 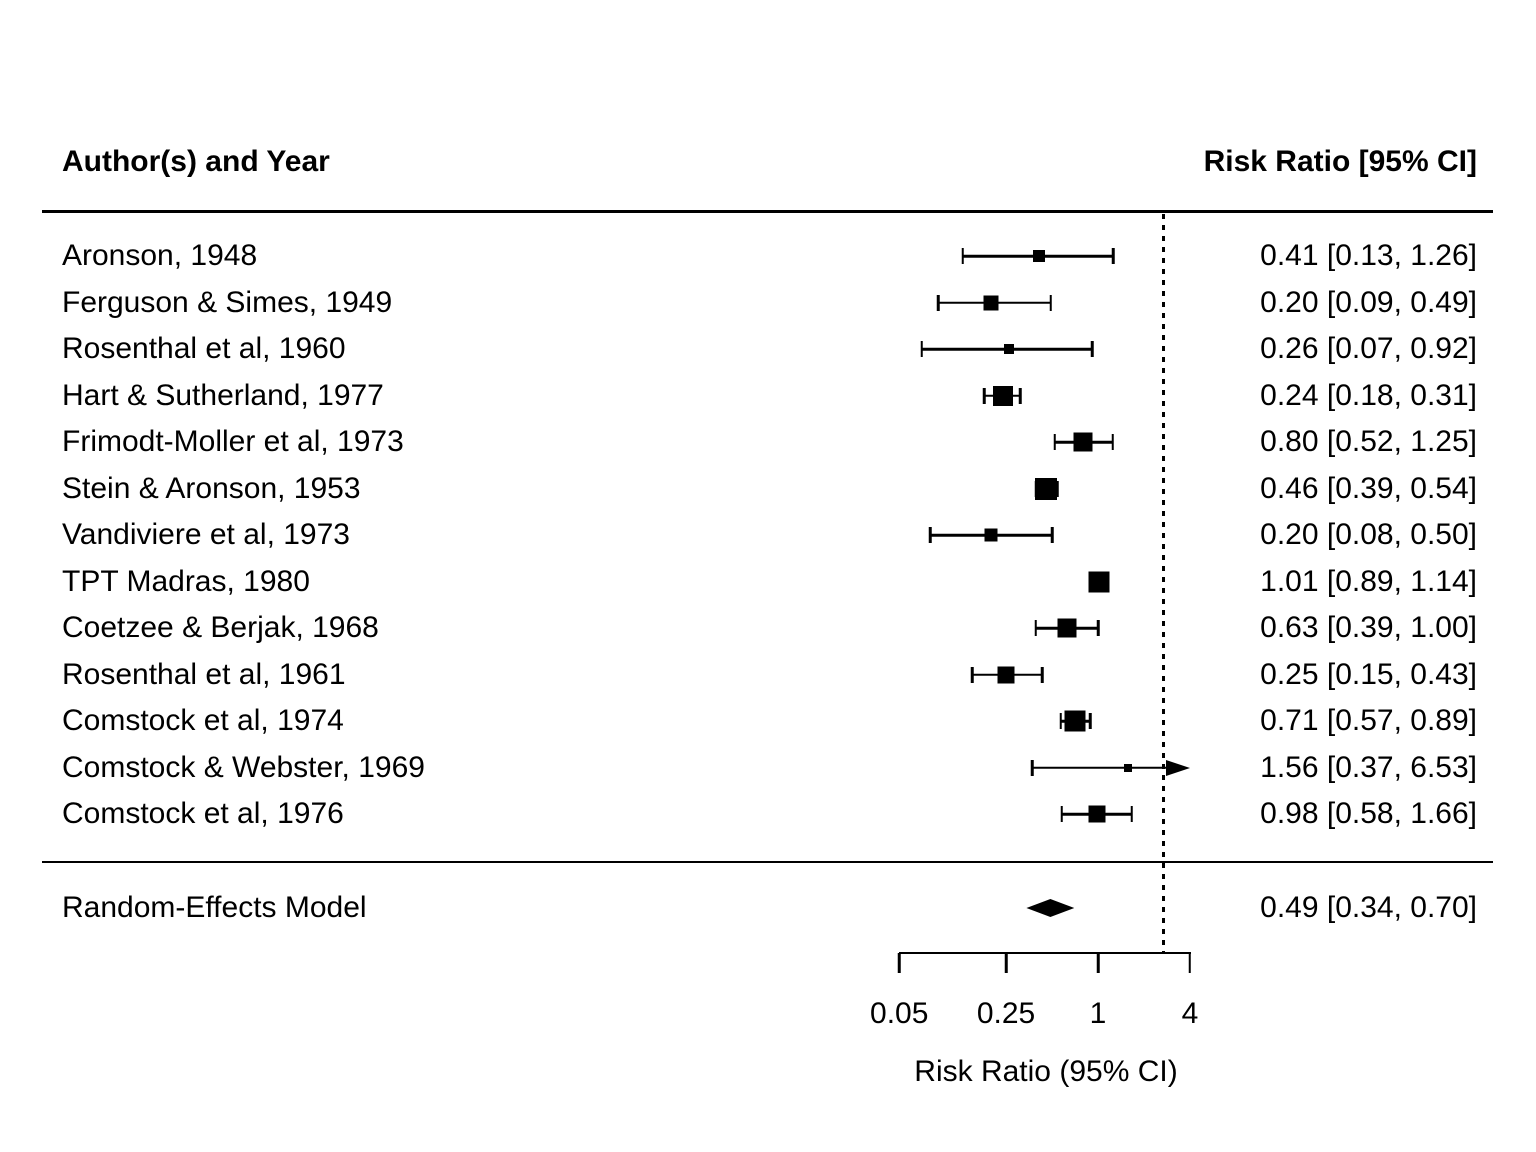 I want to click on column-header-authors: Author(s) and Year, so click(x=196, y=161).